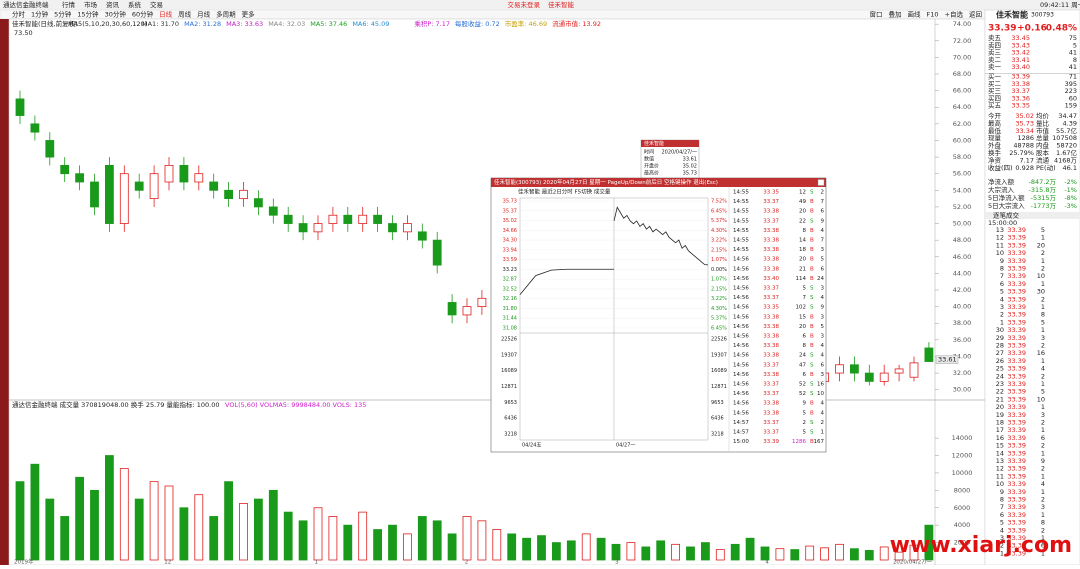 The width and height of the screenshot is (1080, 569). Describe the element at coordinates (1043, 130) in the screenshot. I see `stat-key: 市值` at that location.